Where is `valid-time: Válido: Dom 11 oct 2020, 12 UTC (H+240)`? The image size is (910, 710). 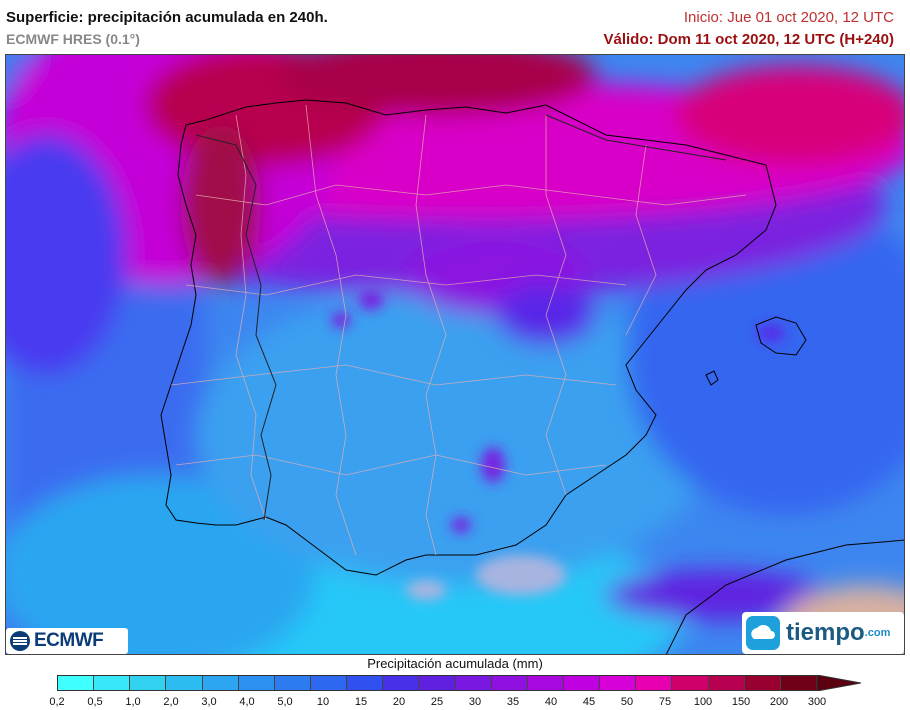 valid-time: Válido: Dom 11 oct 2020, 12 UTC (H+240) is located at coordinates (748, 39).